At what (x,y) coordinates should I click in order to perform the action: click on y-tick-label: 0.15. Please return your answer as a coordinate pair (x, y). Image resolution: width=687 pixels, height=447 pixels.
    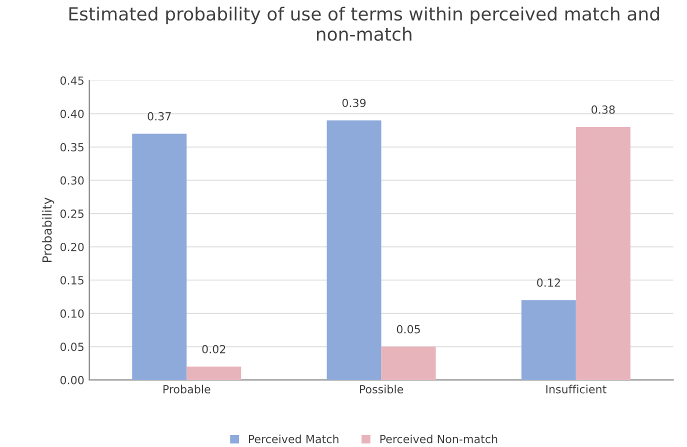
    Looking at the image, I should click on (72, 280).